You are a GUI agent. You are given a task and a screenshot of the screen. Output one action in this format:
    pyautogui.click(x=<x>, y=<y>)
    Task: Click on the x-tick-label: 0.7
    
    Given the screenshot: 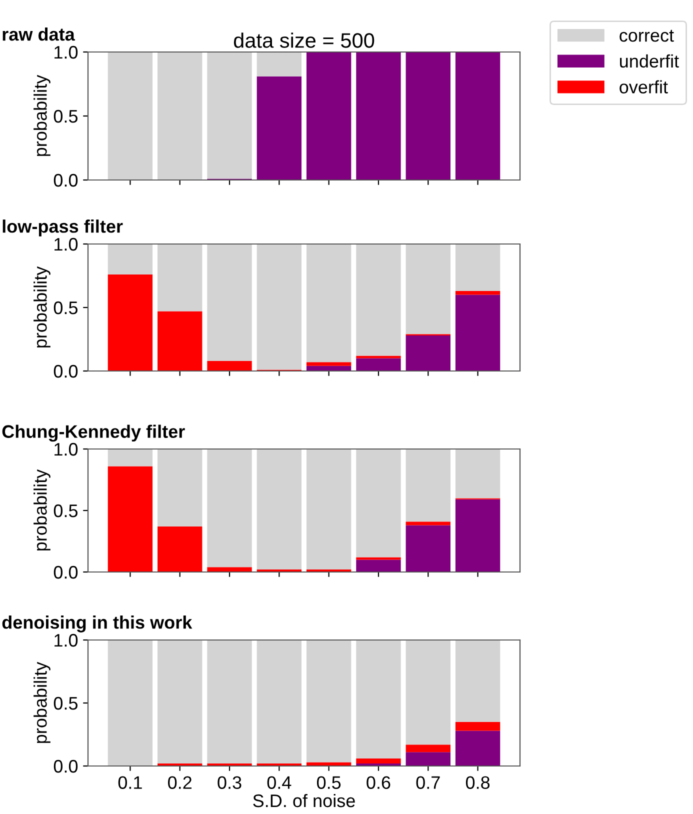 What is the action you would take?
    pyautogui.click(x=428, y=782)
    